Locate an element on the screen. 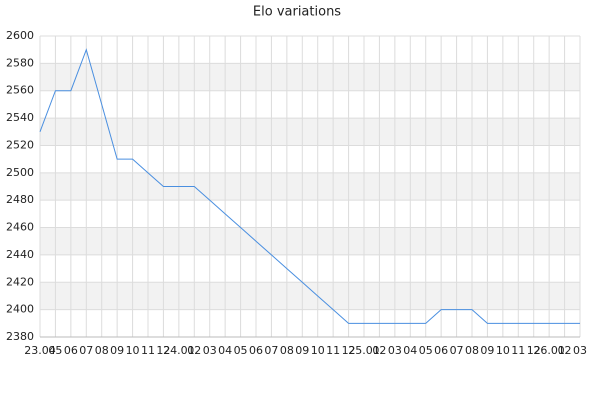 Image resolution: width=600 pixels, height=400 pixels. y-tick-label: 2480 is located at coordinates (20, 199).